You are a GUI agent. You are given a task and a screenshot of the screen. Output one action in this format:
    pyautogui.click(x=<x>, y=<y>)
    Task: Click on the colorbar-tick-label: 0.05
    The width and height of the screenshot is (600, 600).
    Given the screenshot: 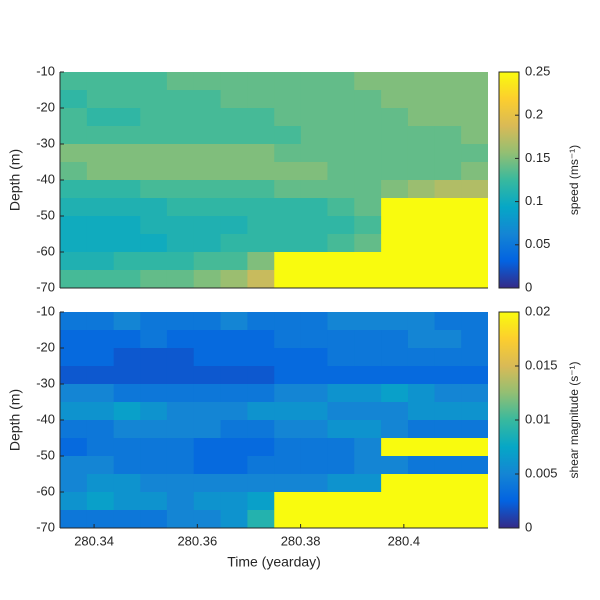 What is the action you would take?
    pyautogui.click(x=537, y=243)
    